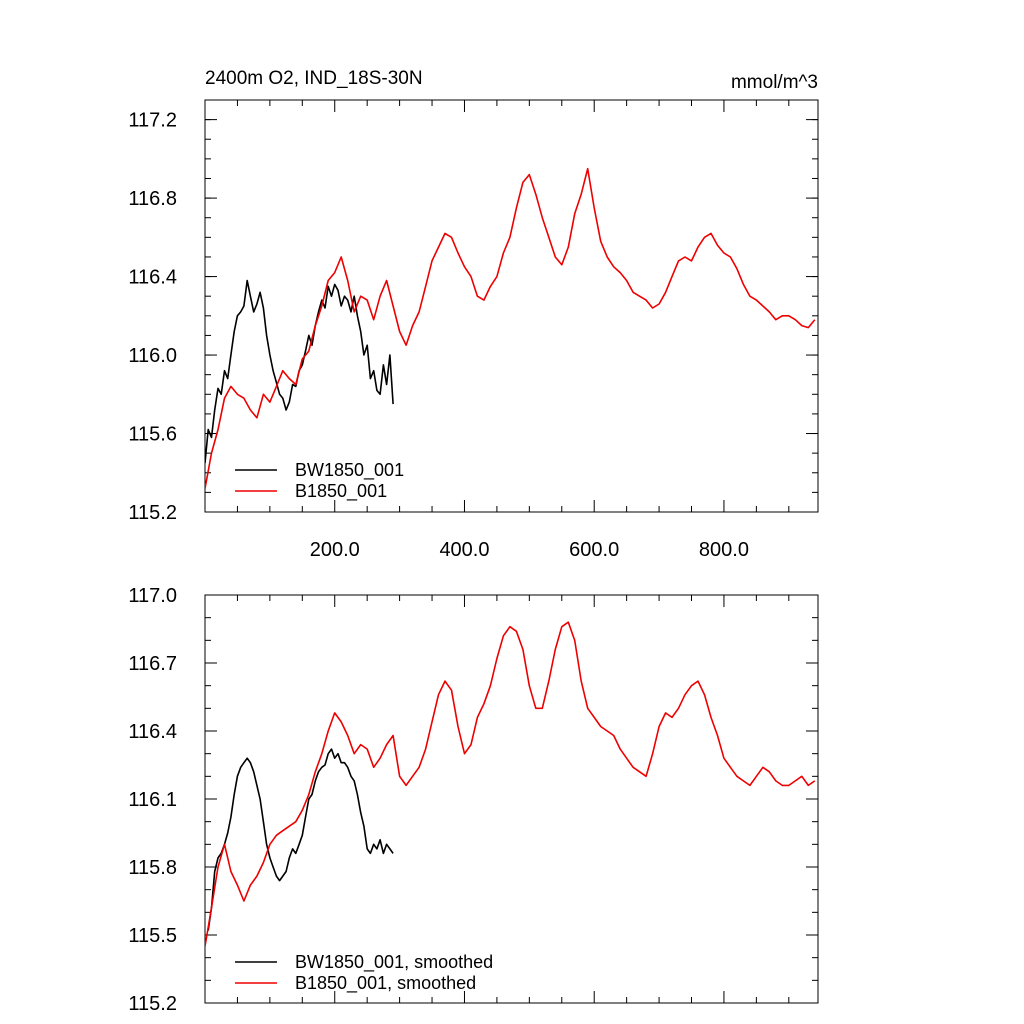 Image resolution: width=1024 pixels, height=1024 pixels. Describe the element at coordinates (152, 868) in the screenshot. I see `y-tick-label: 115.8` at that location.